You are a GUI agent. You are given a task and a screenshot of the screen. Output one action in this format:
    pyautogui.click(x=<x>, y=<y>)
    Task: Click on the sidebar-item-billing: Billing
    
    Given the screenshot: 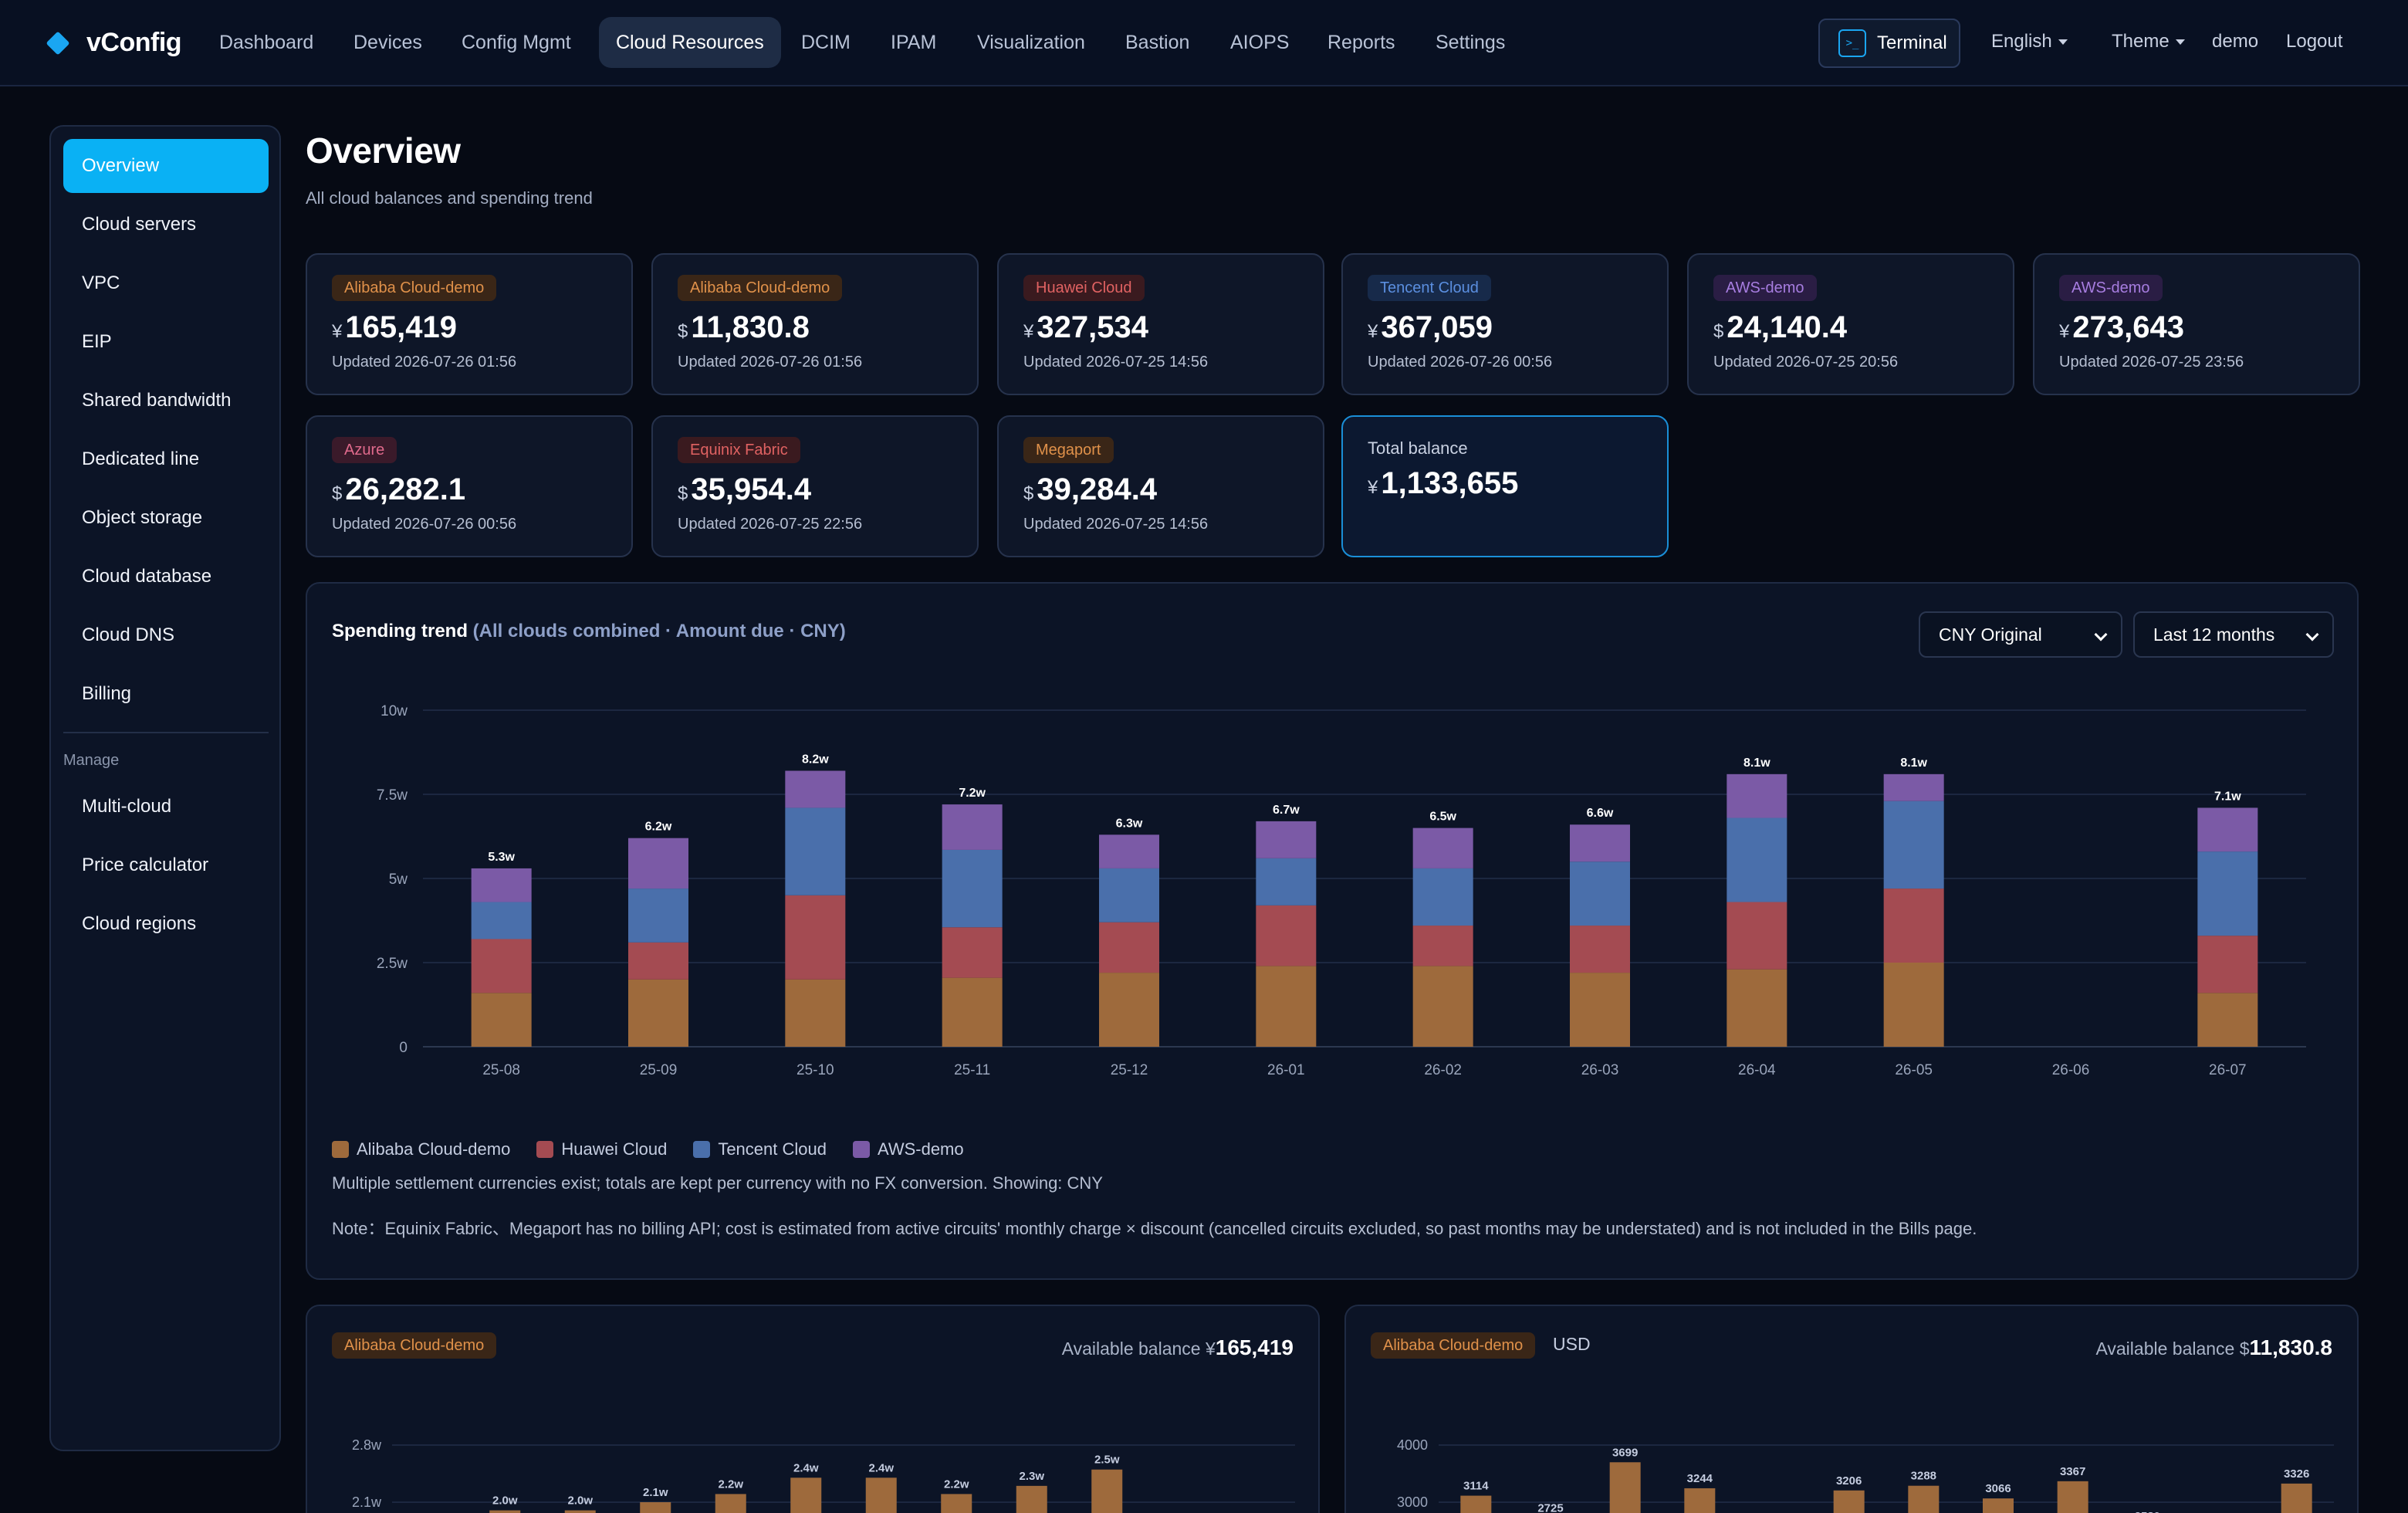 What is the action you would take?
    pyautogui.click(x=107, y=693)
    